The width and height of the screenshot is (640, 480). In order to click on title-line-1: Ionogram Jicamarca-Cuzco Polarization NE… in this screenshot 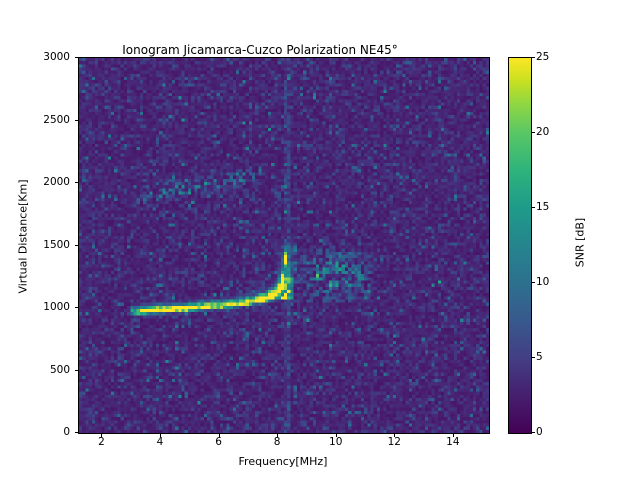, I will do `click(260, 50)`.